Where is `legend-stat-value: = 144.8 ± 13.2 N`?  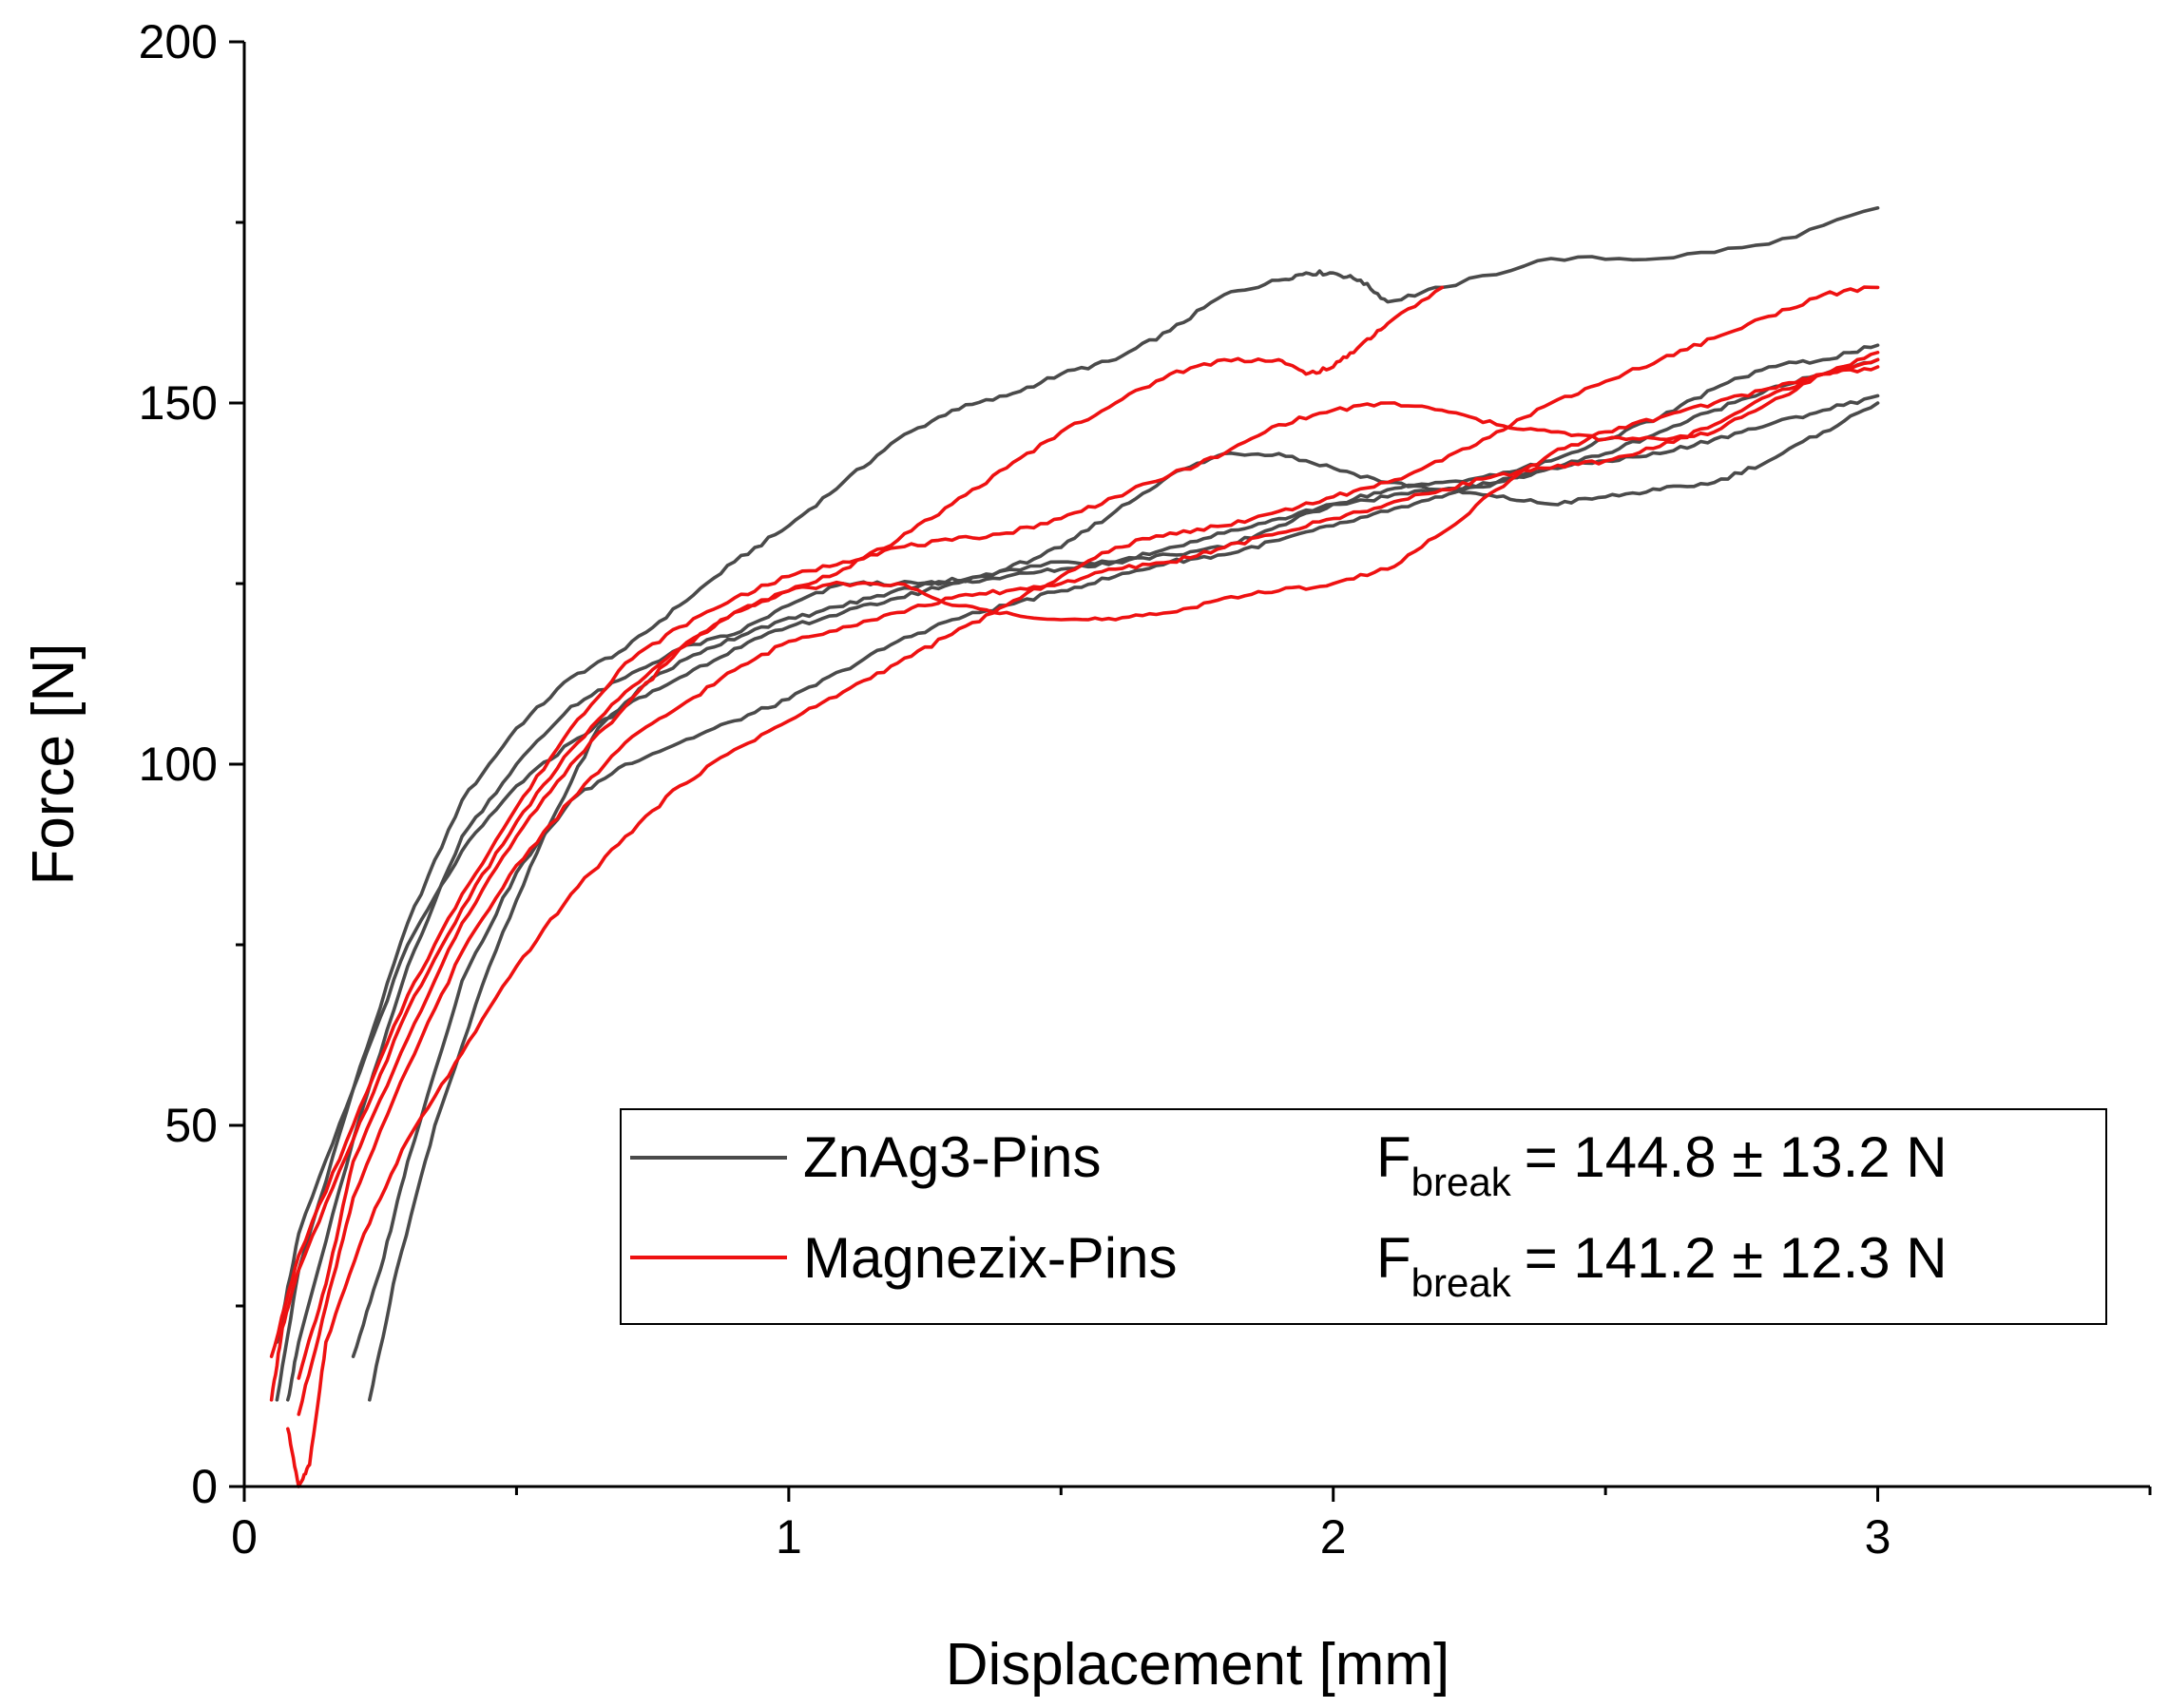
legend-stat-value: = 144.8 ± 13.2 N is located at coordinates (1736, 1157).